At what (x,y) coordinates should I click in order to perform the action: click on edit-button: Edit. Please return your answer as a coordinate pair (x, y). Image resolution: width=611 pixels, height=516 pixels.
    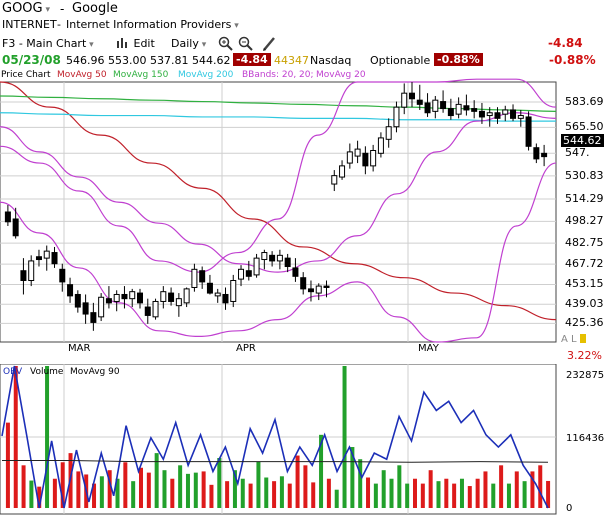
    Looking at the image, I should click on (135, 43).